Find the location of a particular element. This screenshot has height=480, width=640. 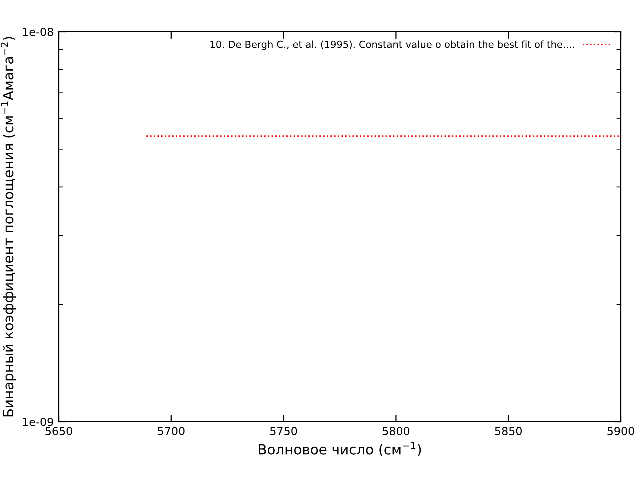

x-tick-label: 5700 is located at coordinates (171, 431).